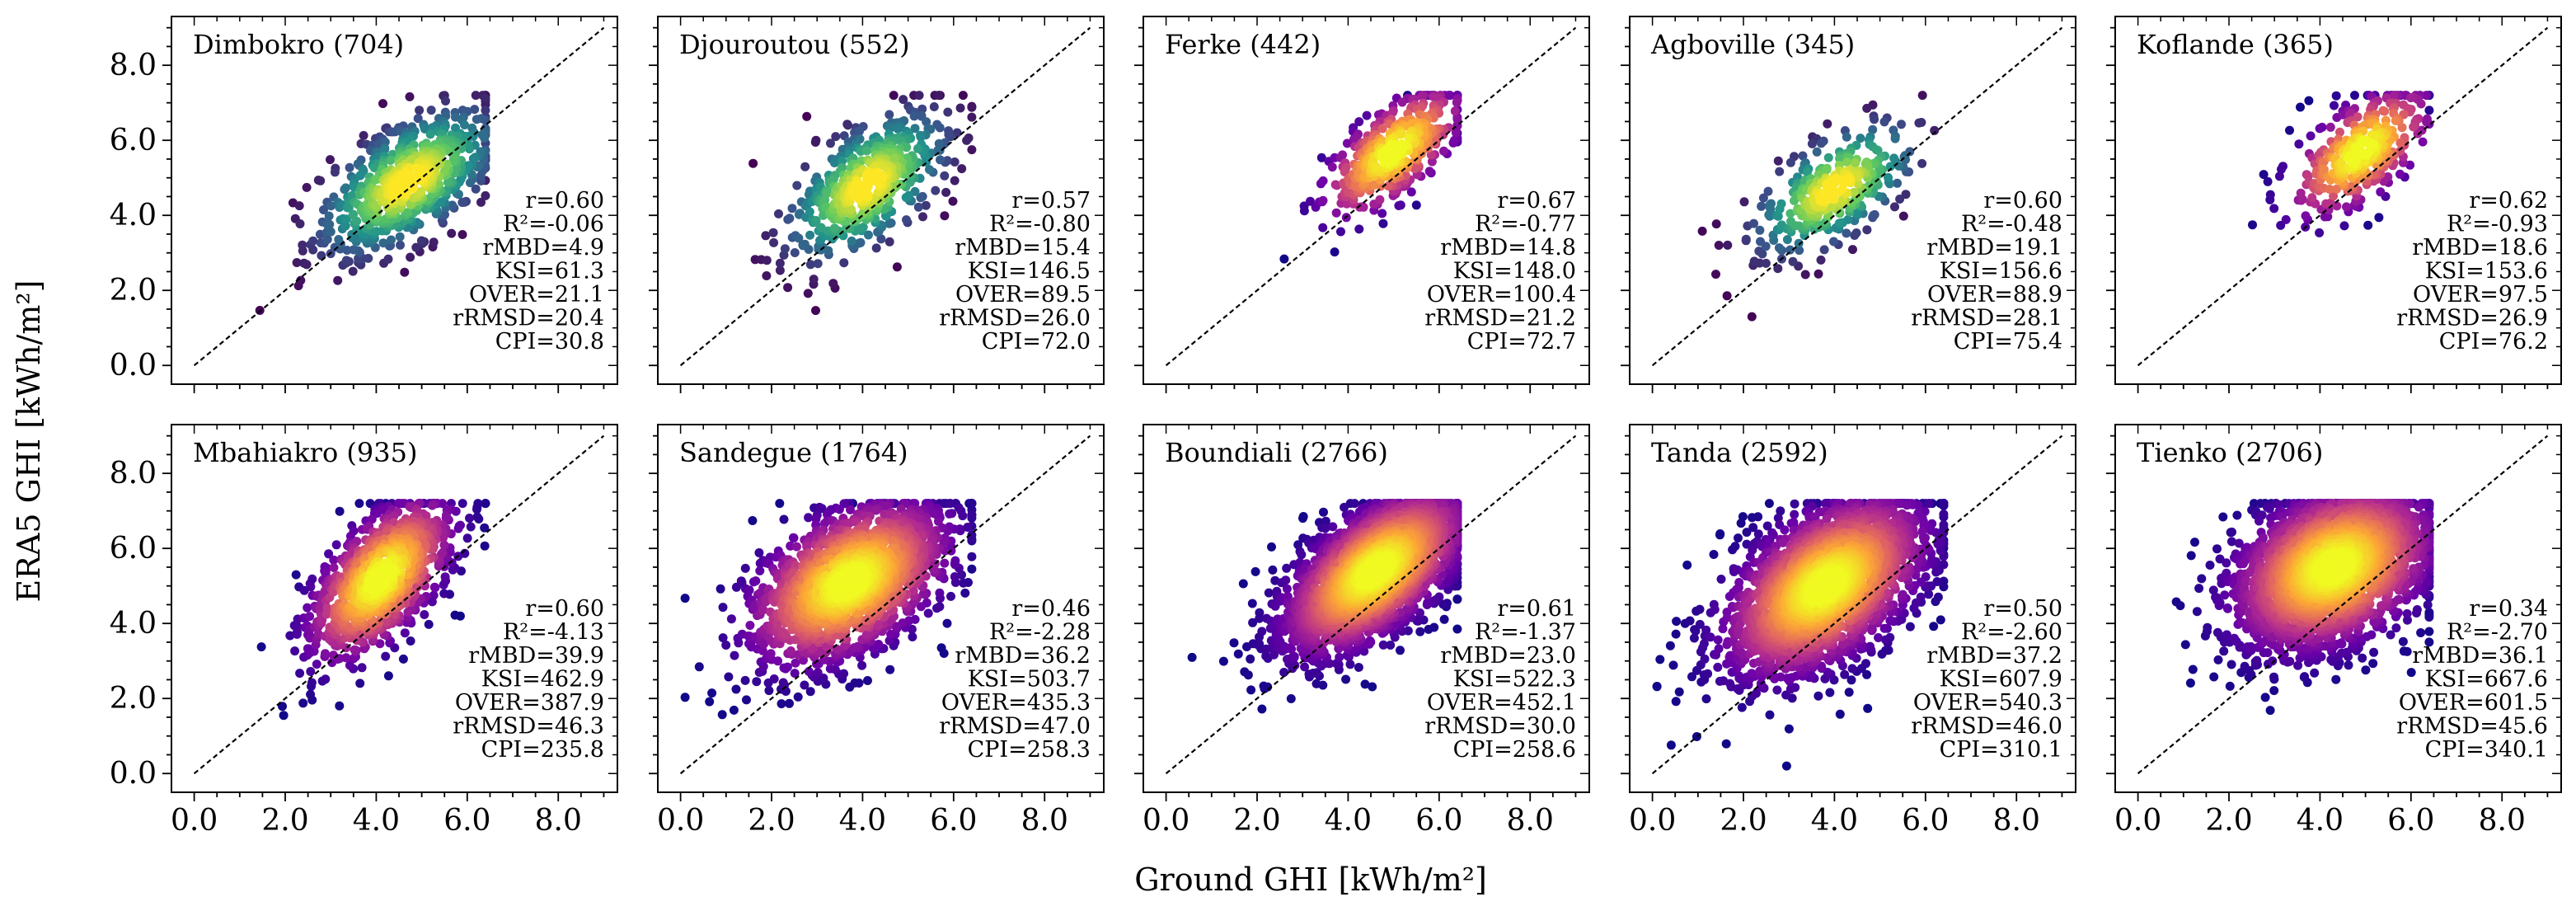  Describe the element at coordinates (1753, 44) in the screenshot. I see `panel-title: Agboville (345)` at that location.